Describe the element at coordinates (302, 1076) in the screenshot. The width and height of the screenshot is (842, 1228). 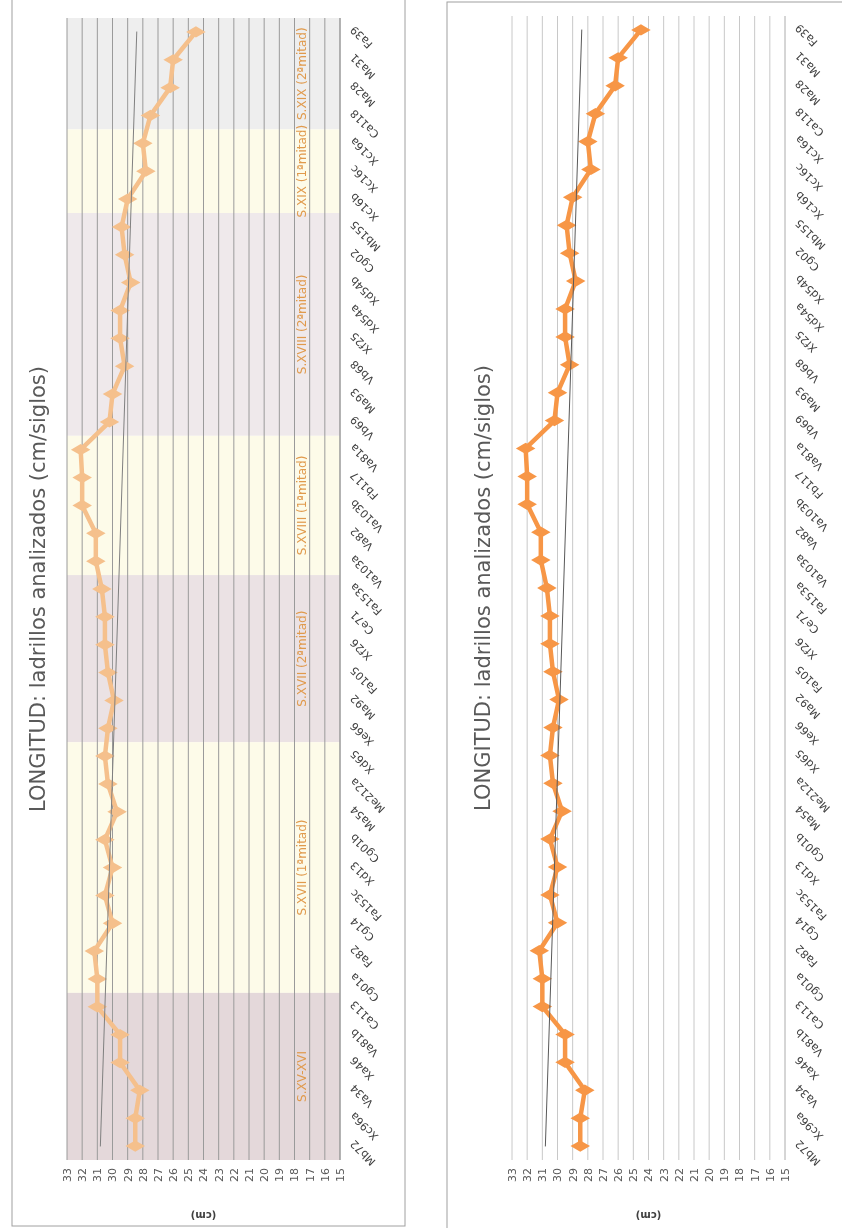
I see `band-label: S.XV-XVI` at that location.